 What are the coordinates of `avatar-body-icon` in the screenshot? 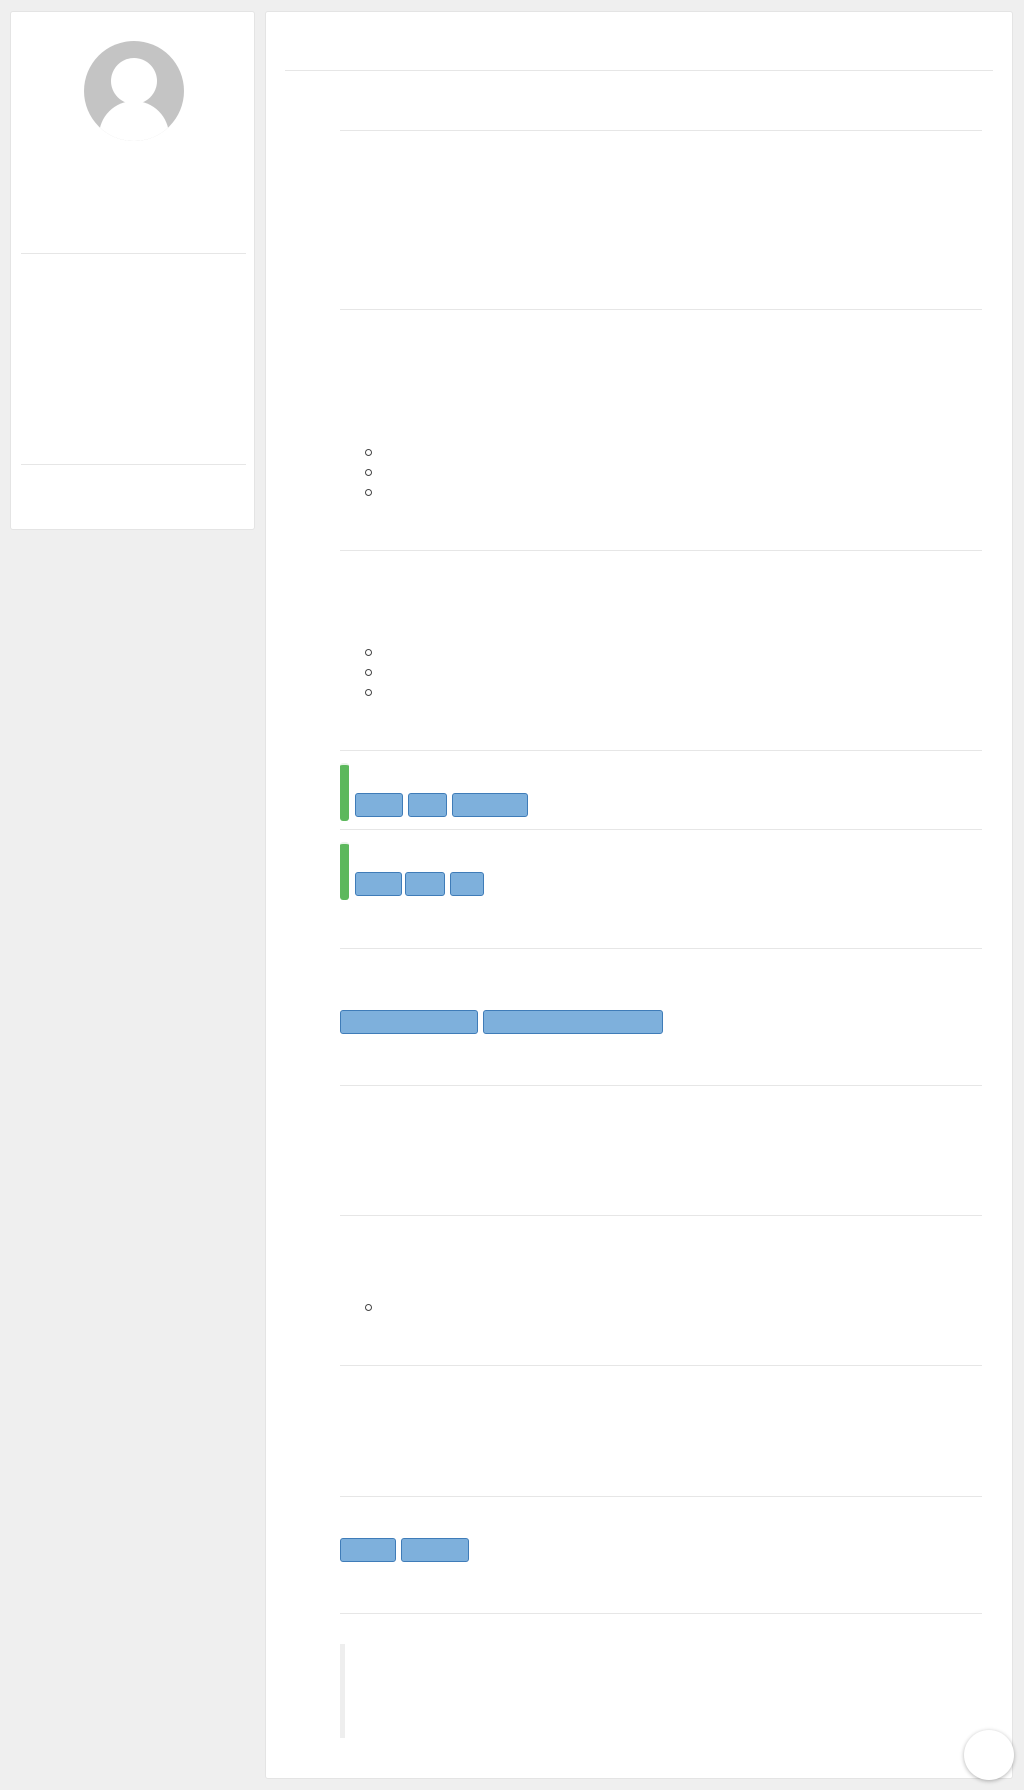 It's located at (134, 121).